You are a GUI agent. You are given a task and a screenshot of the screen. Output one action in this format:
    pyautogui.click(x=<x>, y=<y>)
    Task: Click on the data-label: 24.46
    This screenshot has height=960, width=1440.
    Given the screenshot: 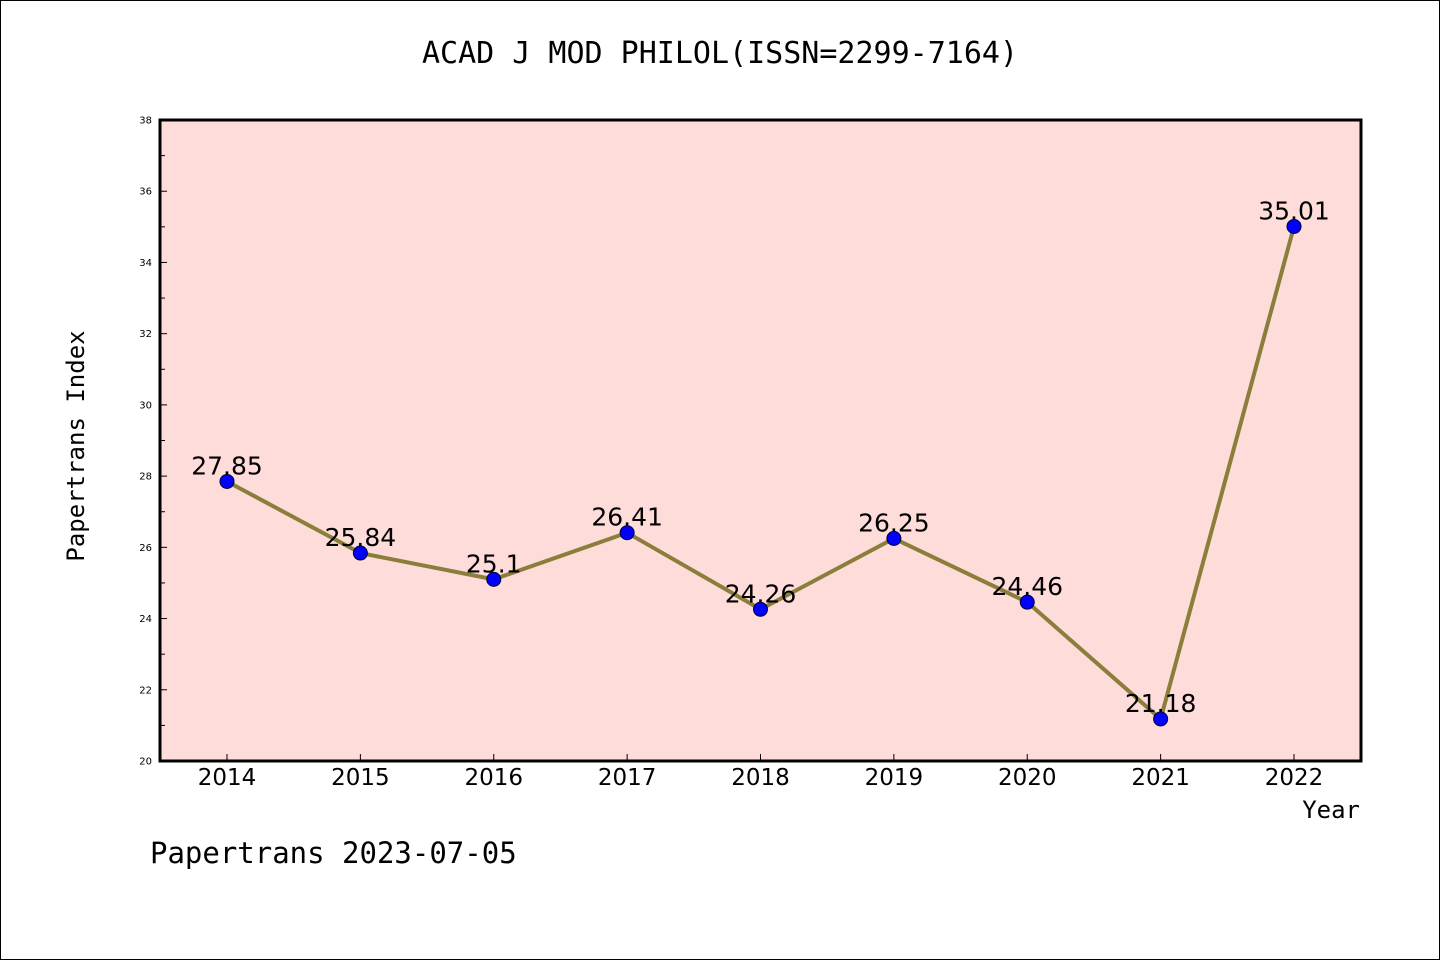 What is the action you would take?
    pyautogui.click(x=1027, y=586)
    